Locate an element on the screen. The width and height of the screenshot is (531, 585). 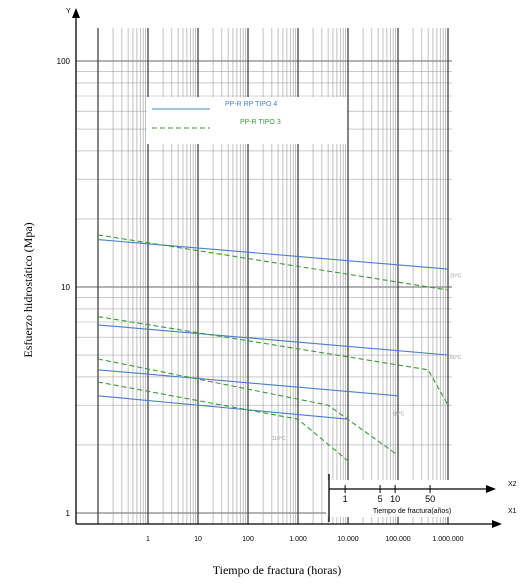
curve-annotation: 110°C is located at coordinates (279, 439).